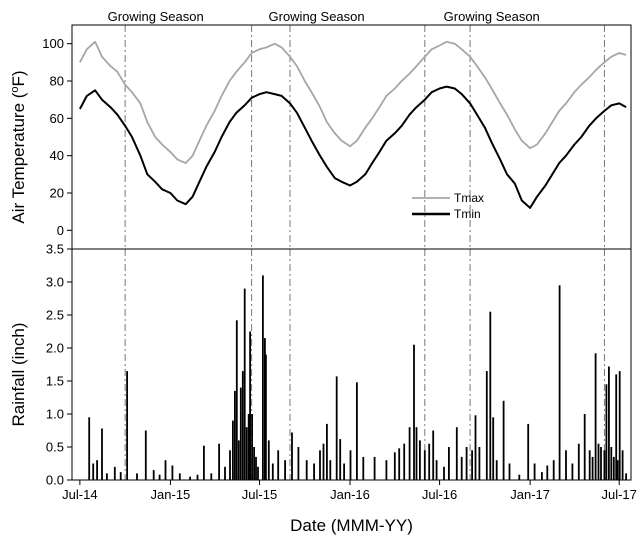  Describe the element at coordinates (79, 494) in the screenshot. I see `x-tick-label: Jul-14` at that location.